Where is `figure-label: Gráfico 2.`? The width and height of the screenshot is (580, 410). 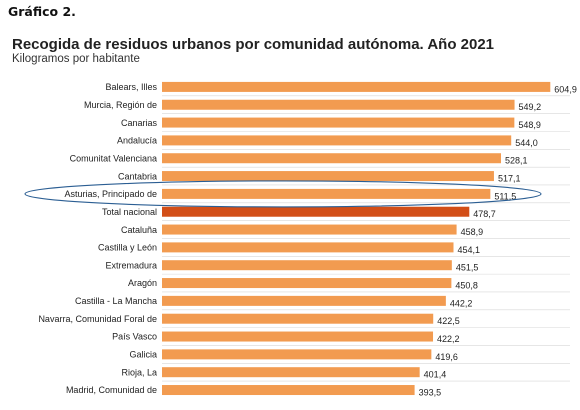 figure-label: Gráfico 2. is located at coordinates (42, 11).